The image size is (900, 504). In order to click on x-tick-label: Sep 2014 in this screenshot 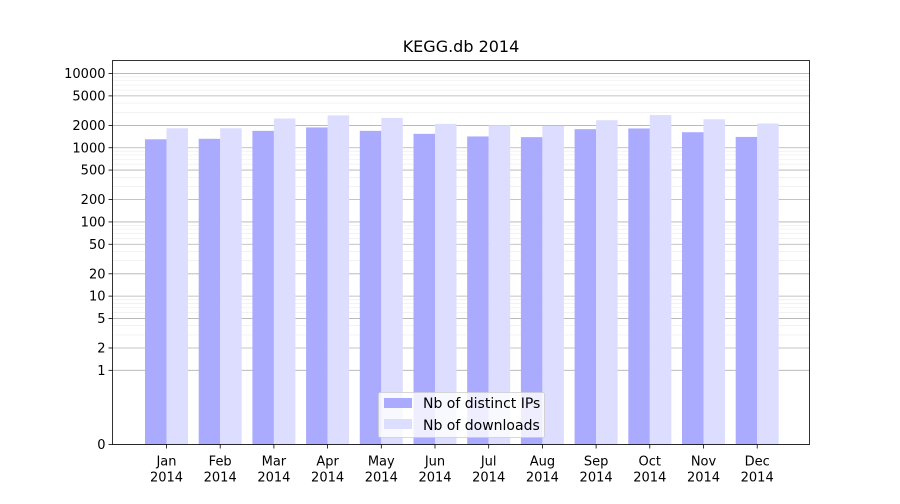, I will do `click(596, 470)`.